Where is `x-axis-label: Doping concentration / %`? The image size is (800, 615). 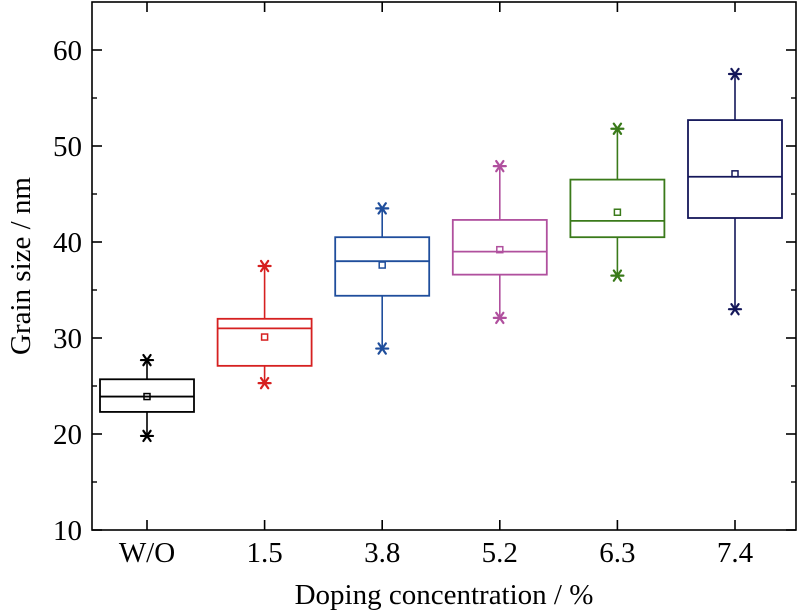 x-axis-label: Doping concentration / % is located at coordinates (444, 595).